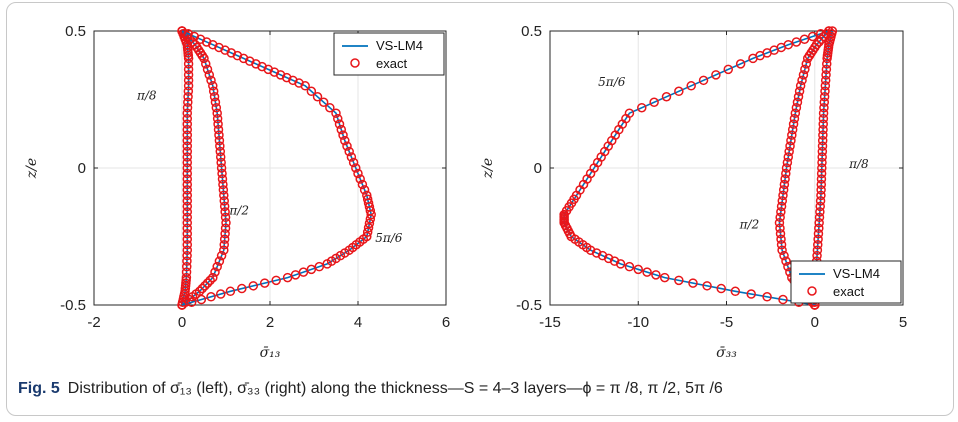  What do you see at coordinates (355, 63) in the screenshot?
I see `legend-marker-swatch` at bounding box center [355, 63].